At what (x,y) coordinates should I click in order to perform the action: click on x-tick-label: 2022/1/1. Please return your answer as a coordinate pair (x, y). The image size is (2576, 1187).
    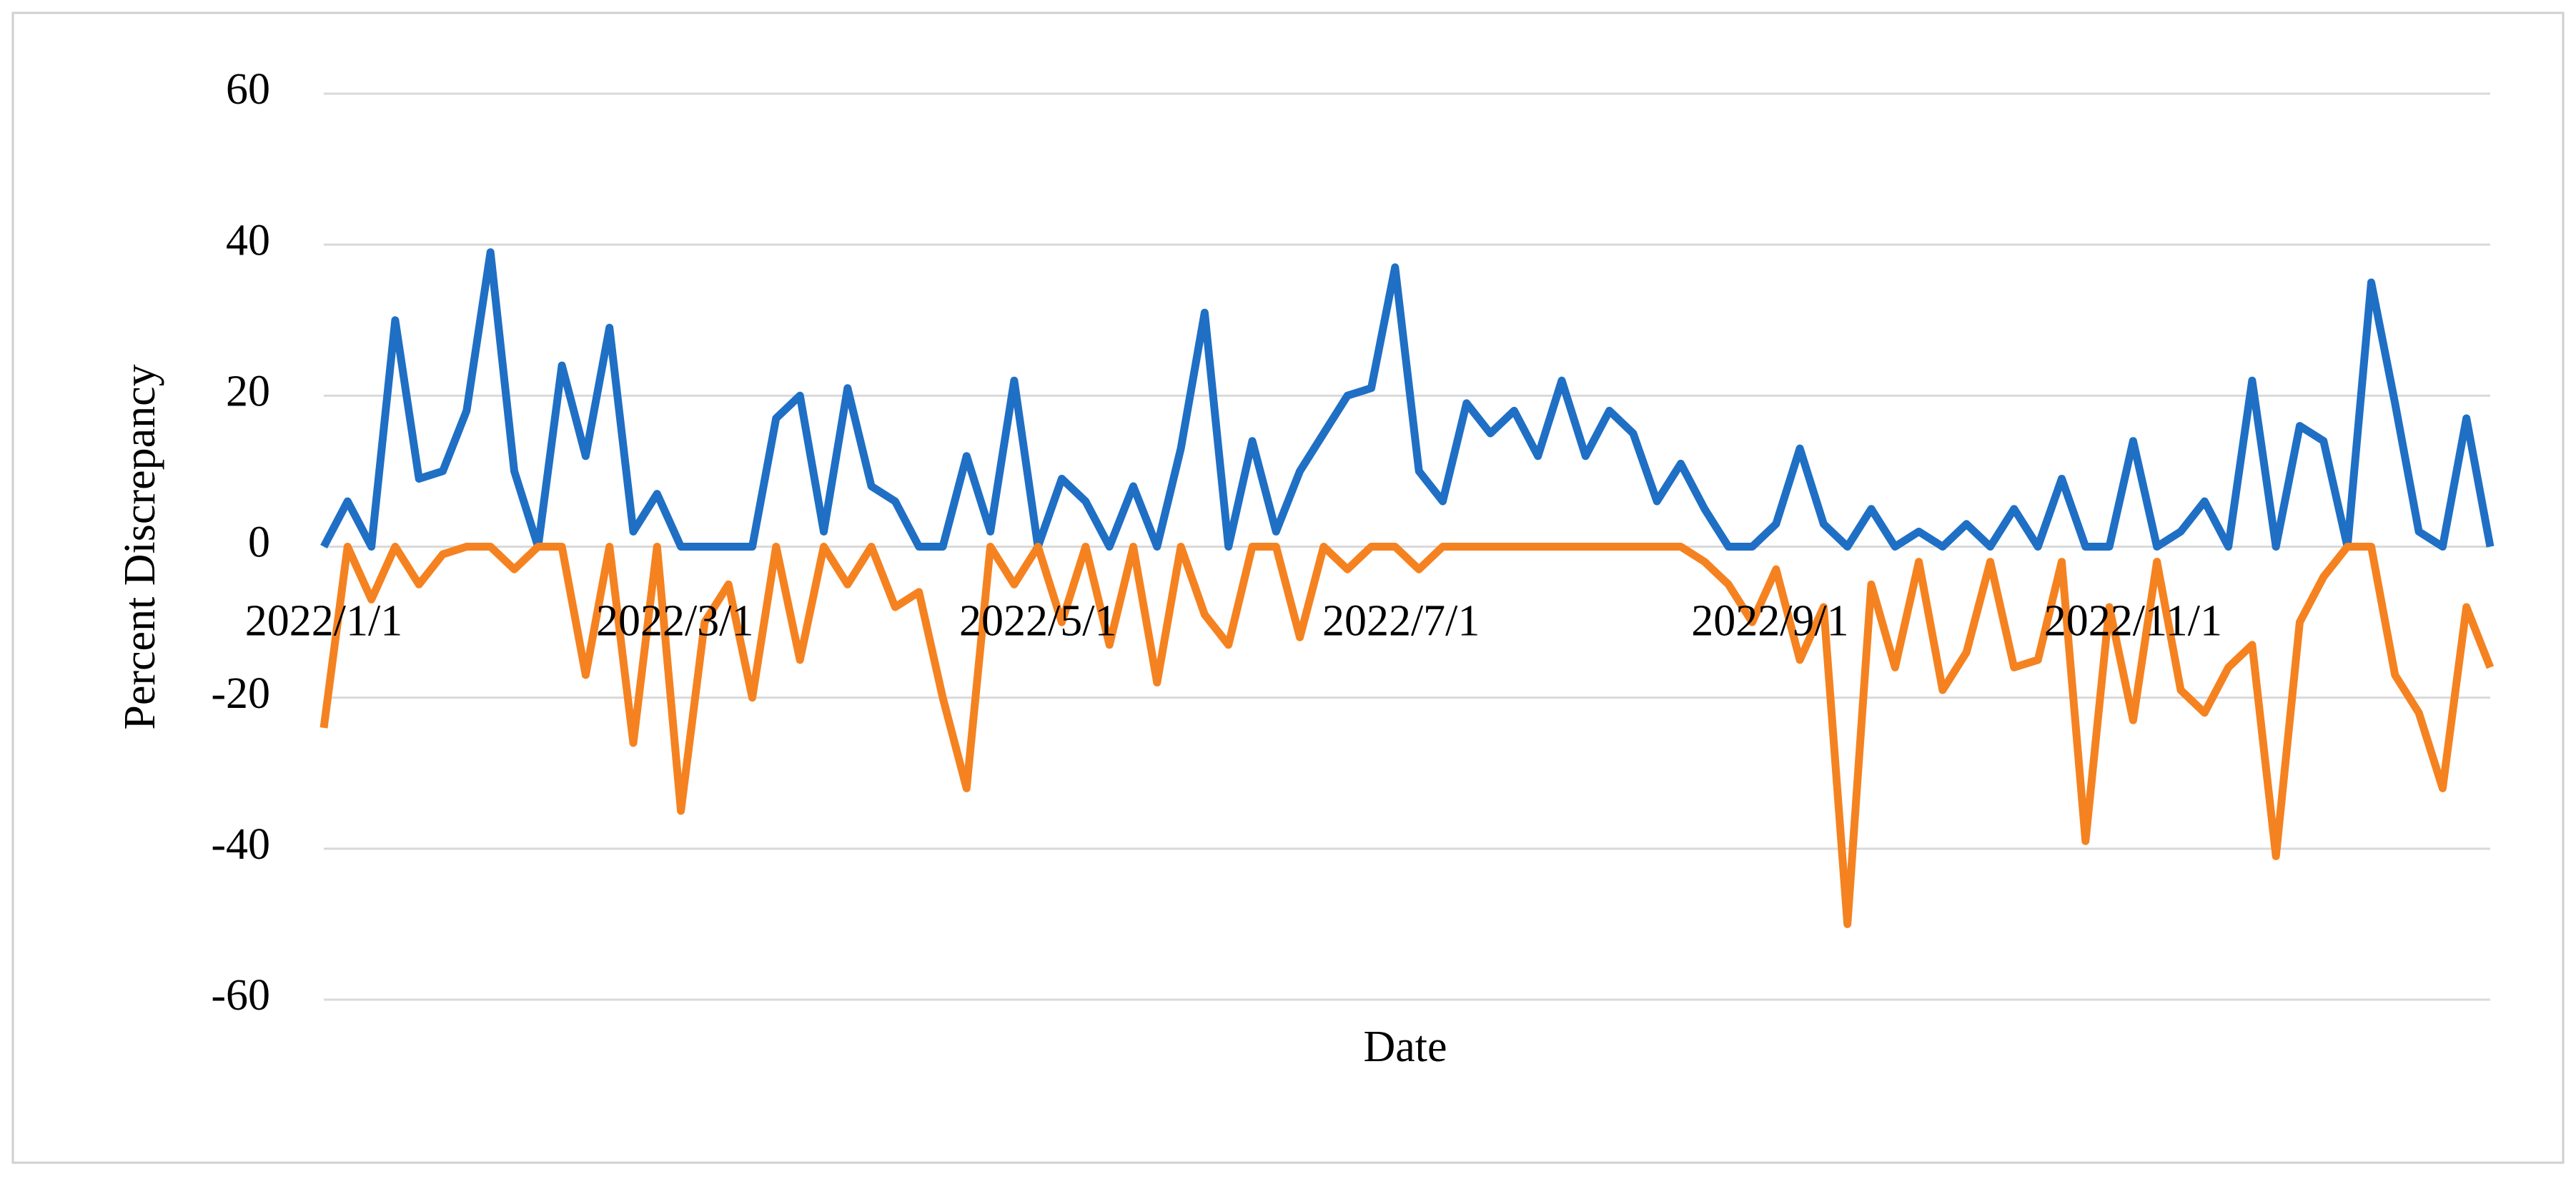
    Looking at the image, I should click on (323, 621).